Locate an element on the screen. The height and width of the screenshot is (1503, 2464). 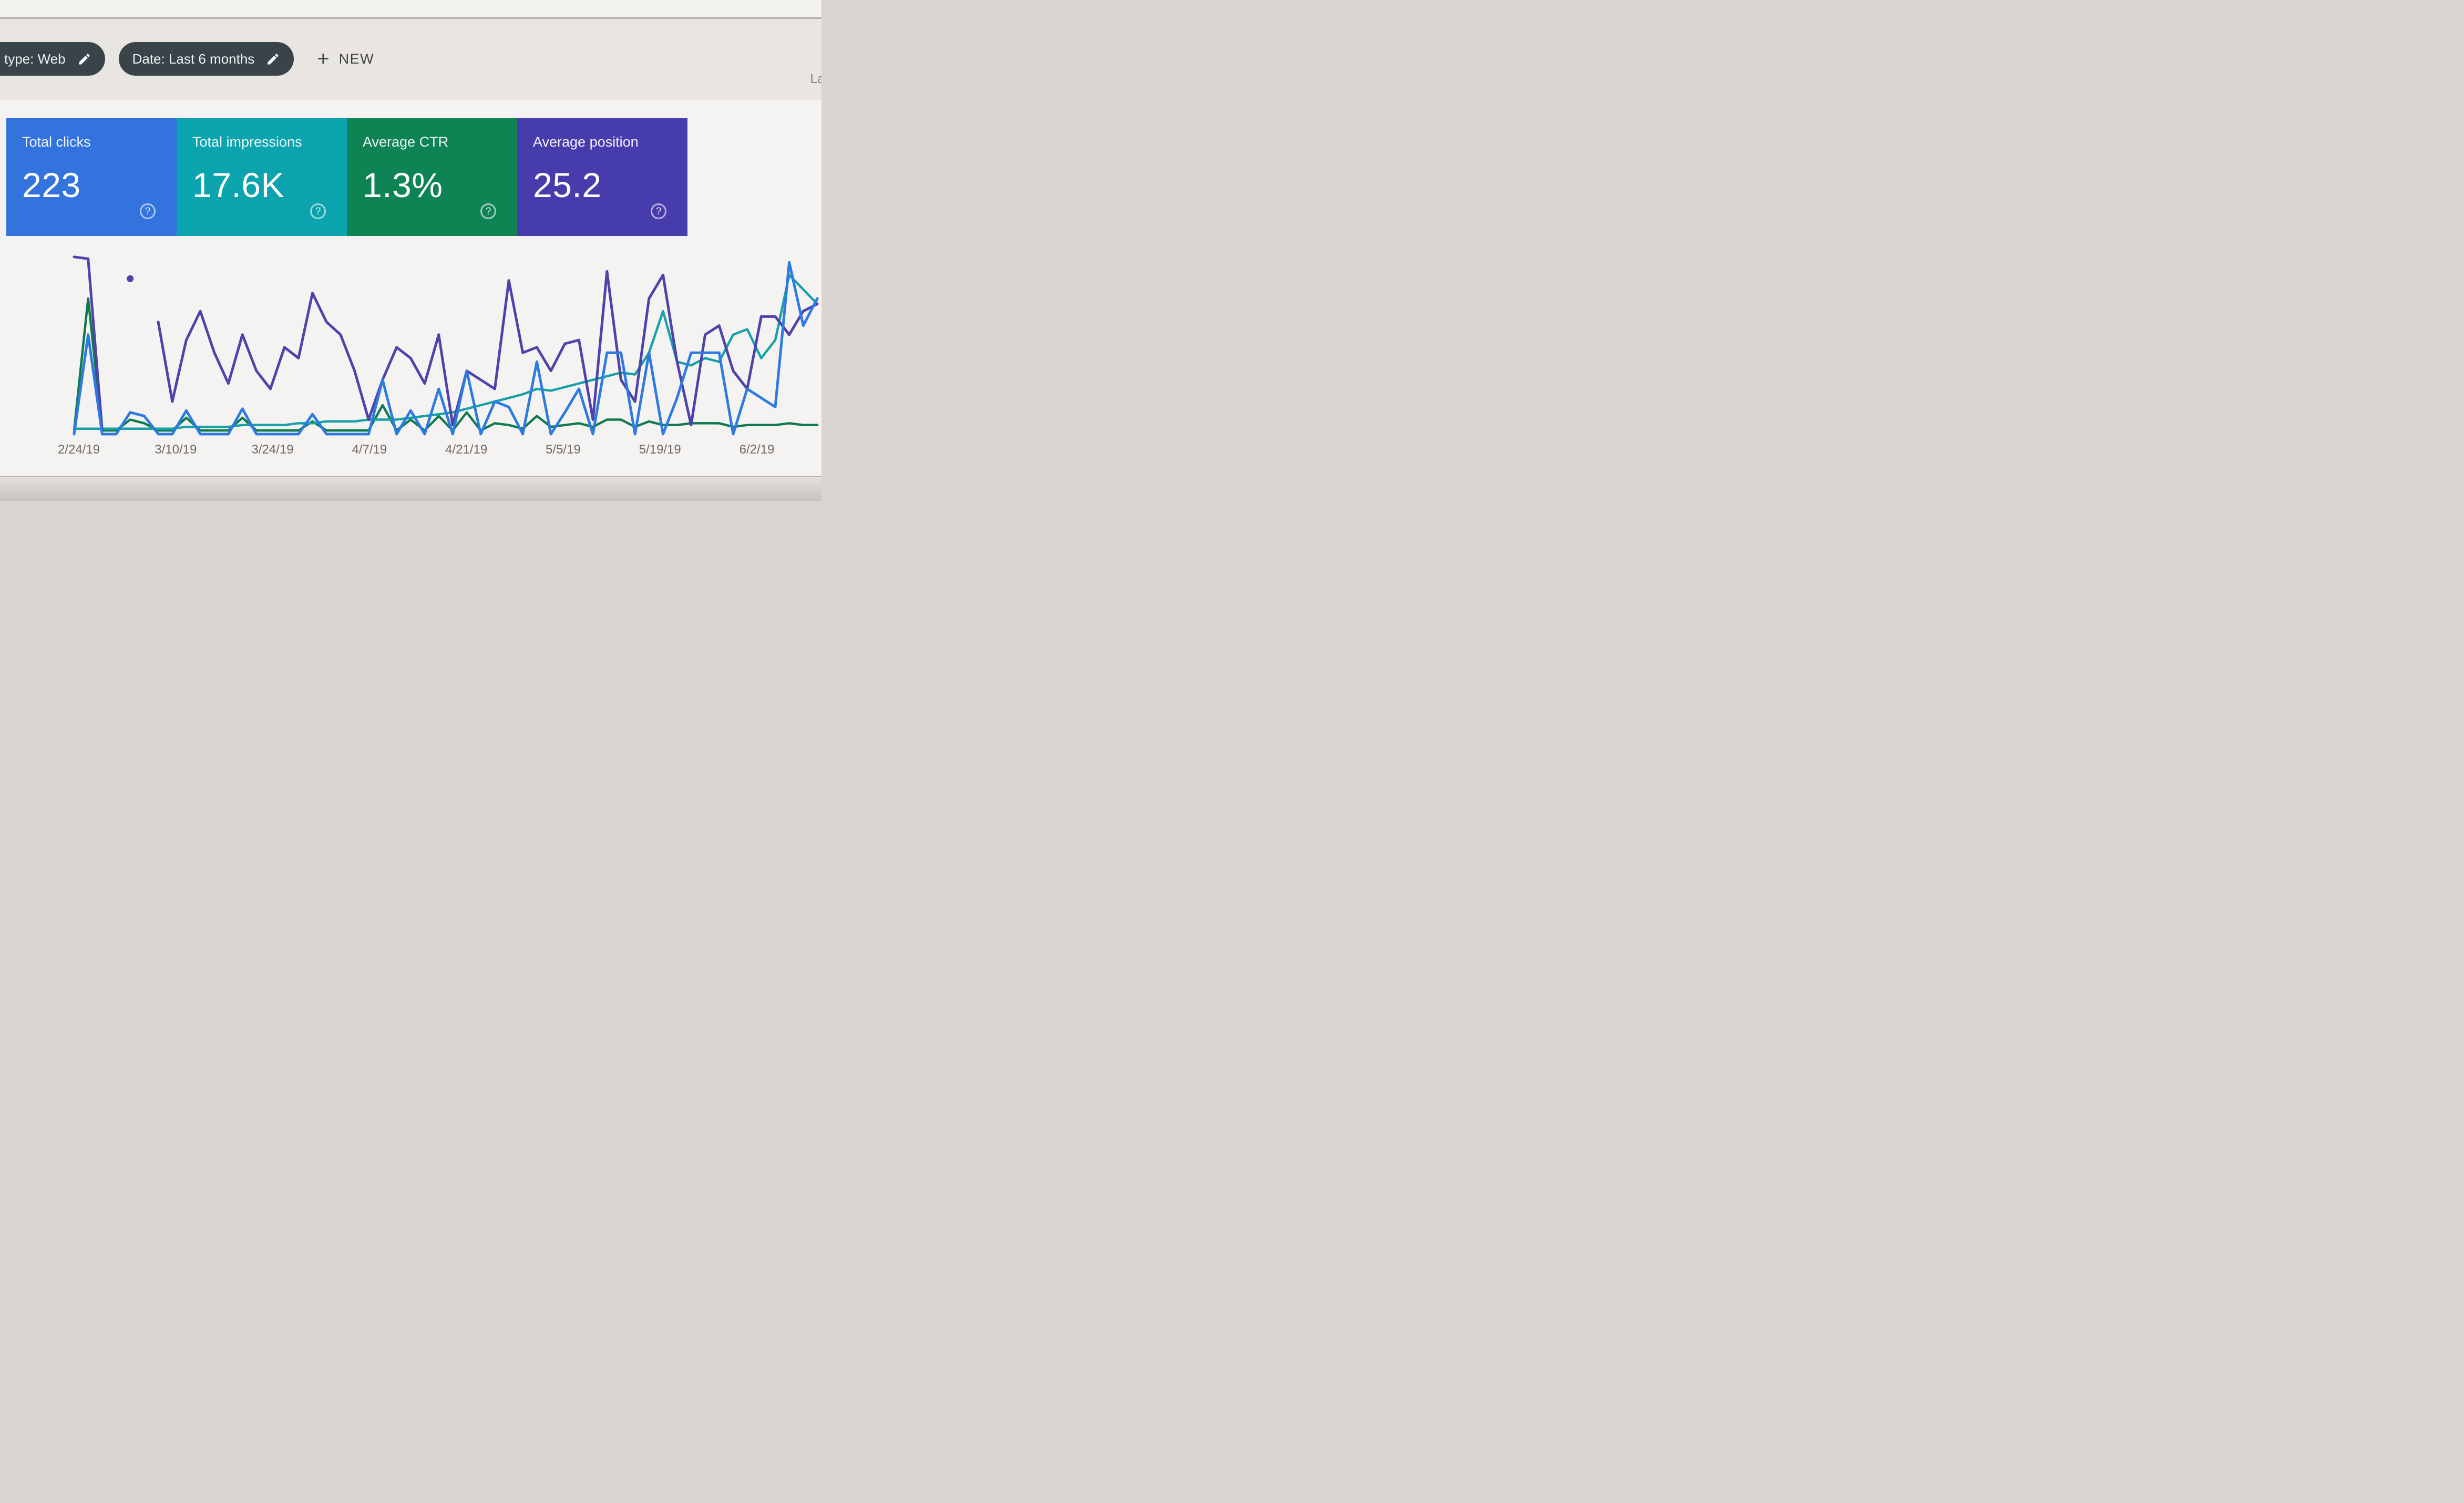
x-axis-label: 4/7/19 is located at coordinates (370, 450).